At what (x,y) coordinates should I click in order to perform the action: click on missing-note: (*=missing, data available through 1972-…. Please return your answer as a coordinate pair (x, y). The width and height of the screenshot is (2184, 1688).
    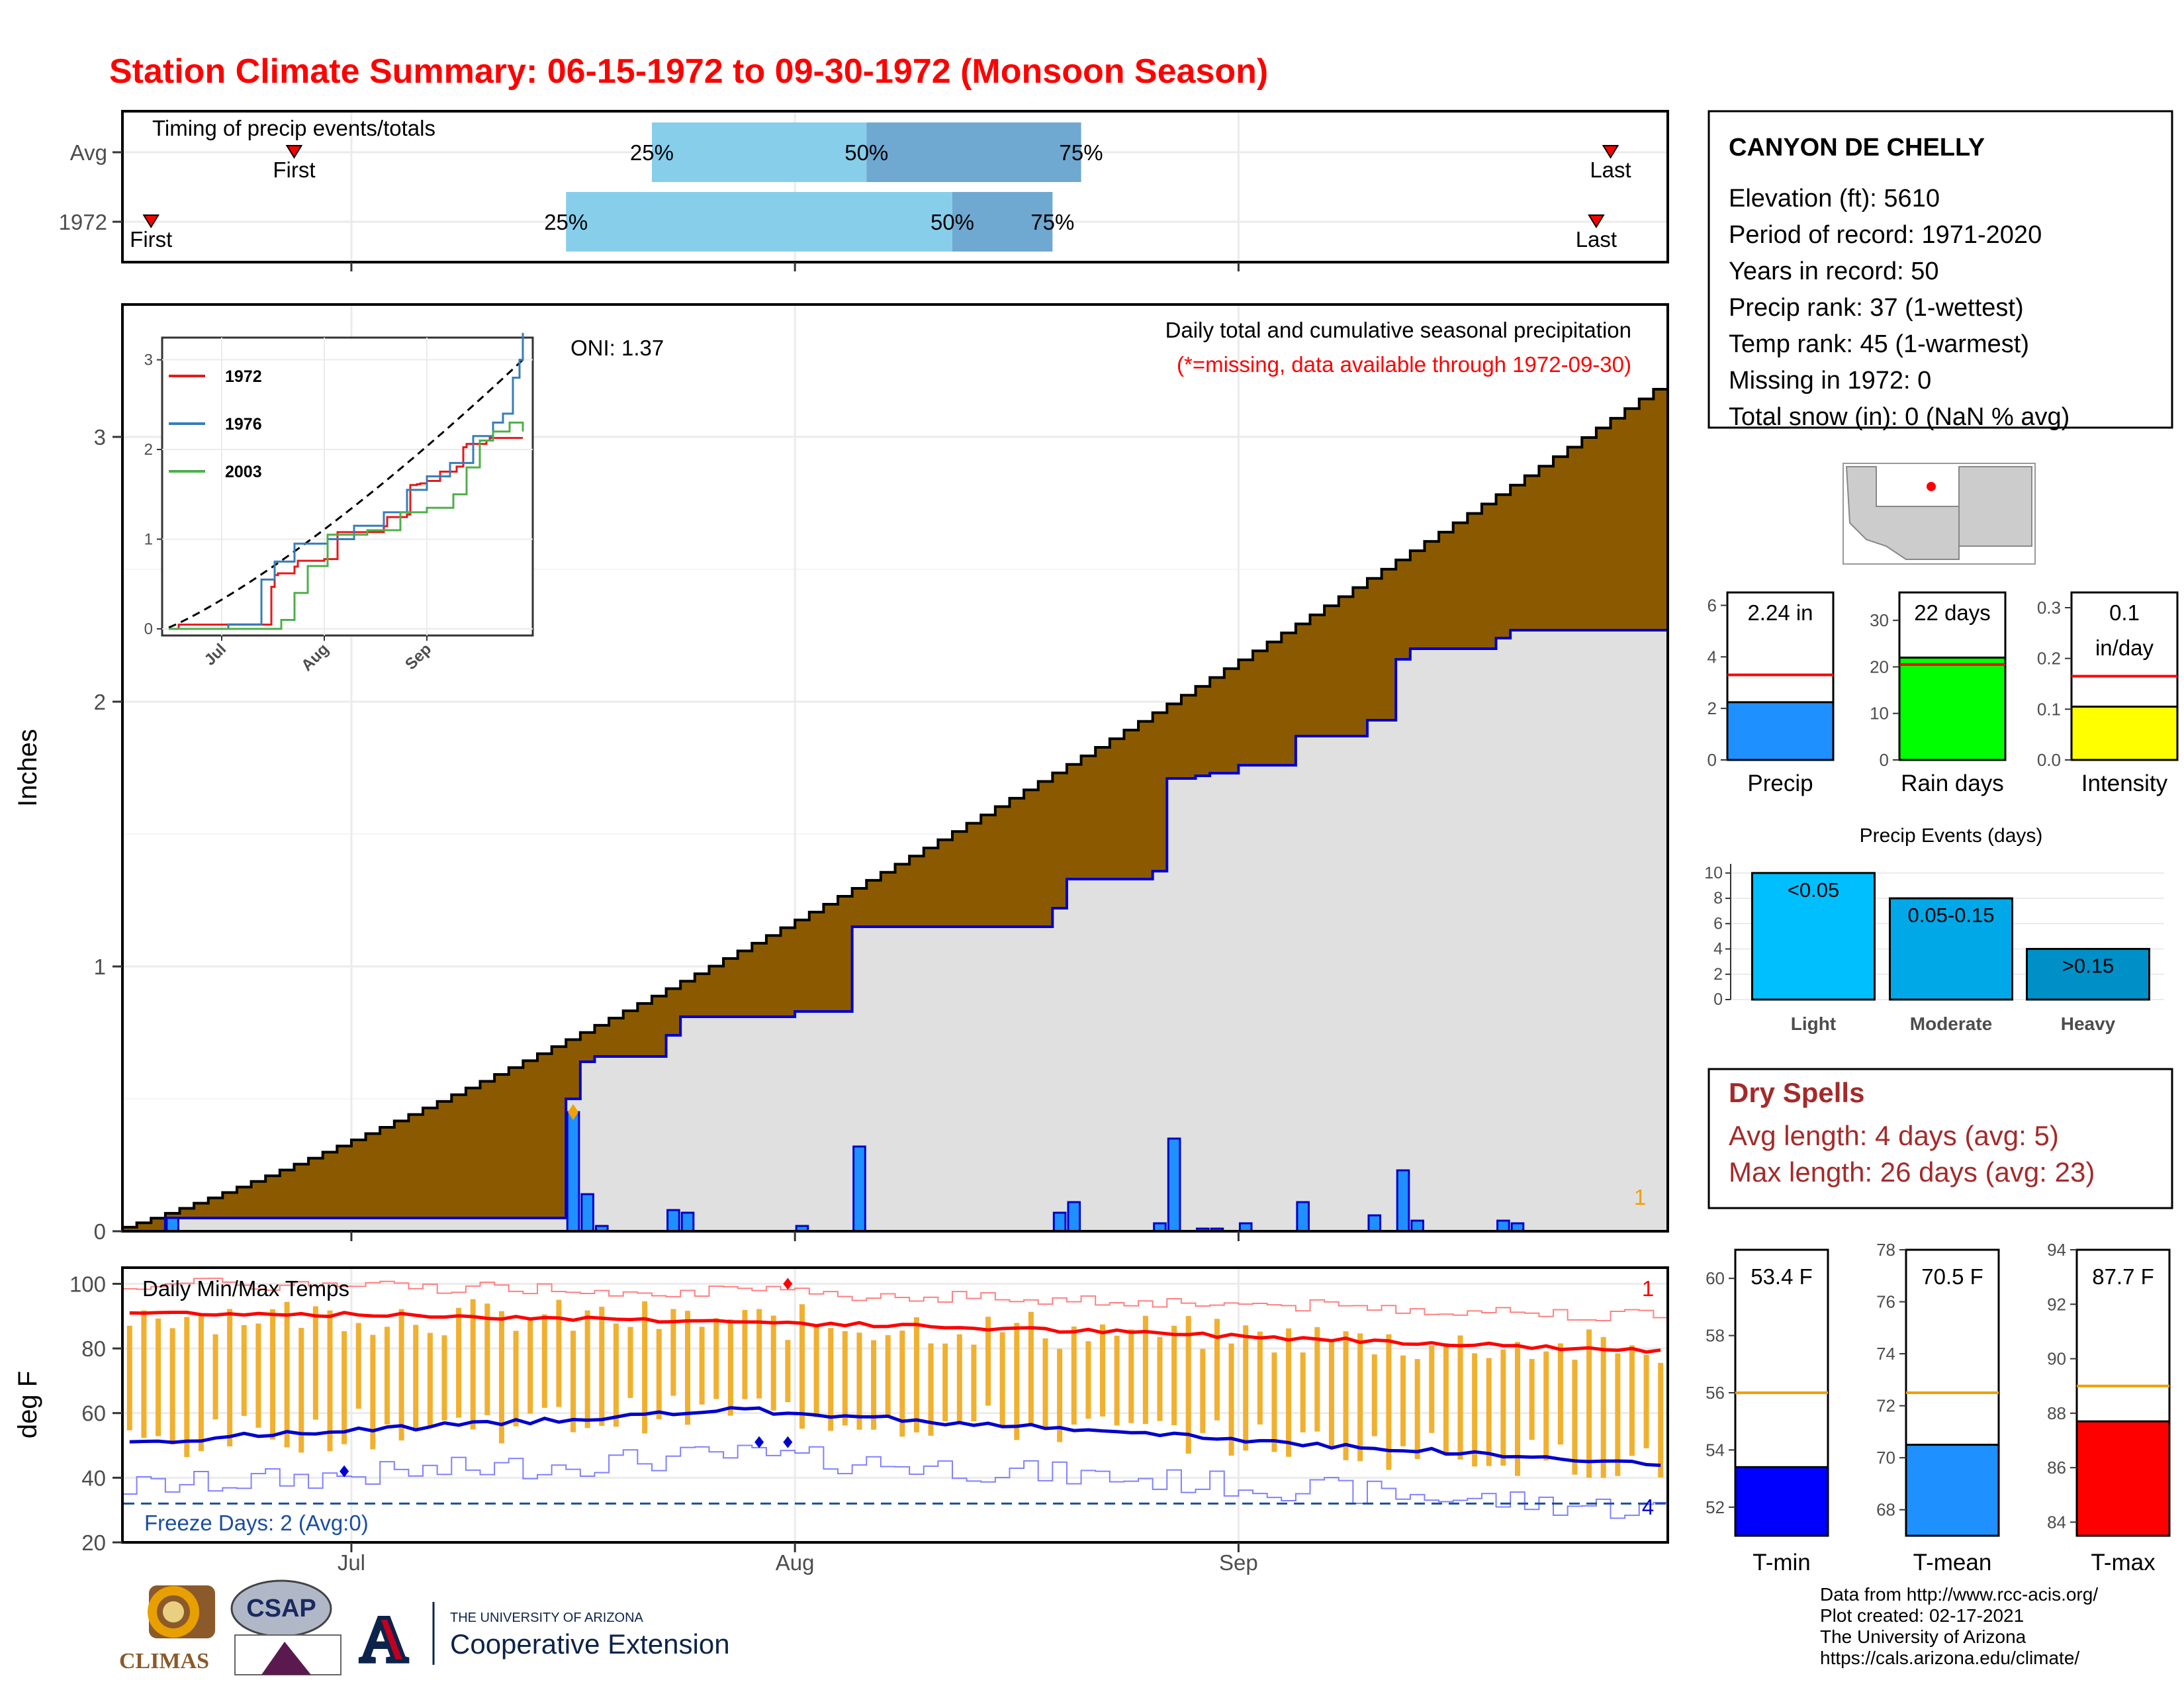
    Looking at the image, I should click on (1404, 364).